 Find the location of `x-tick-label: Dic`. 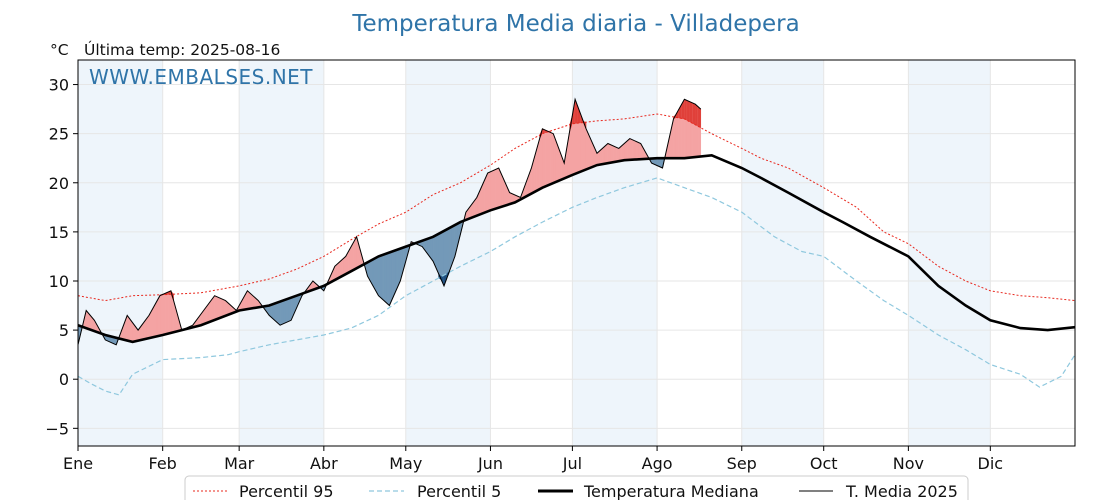

x-tick-label: Dic is located at coordinates (991, 463).